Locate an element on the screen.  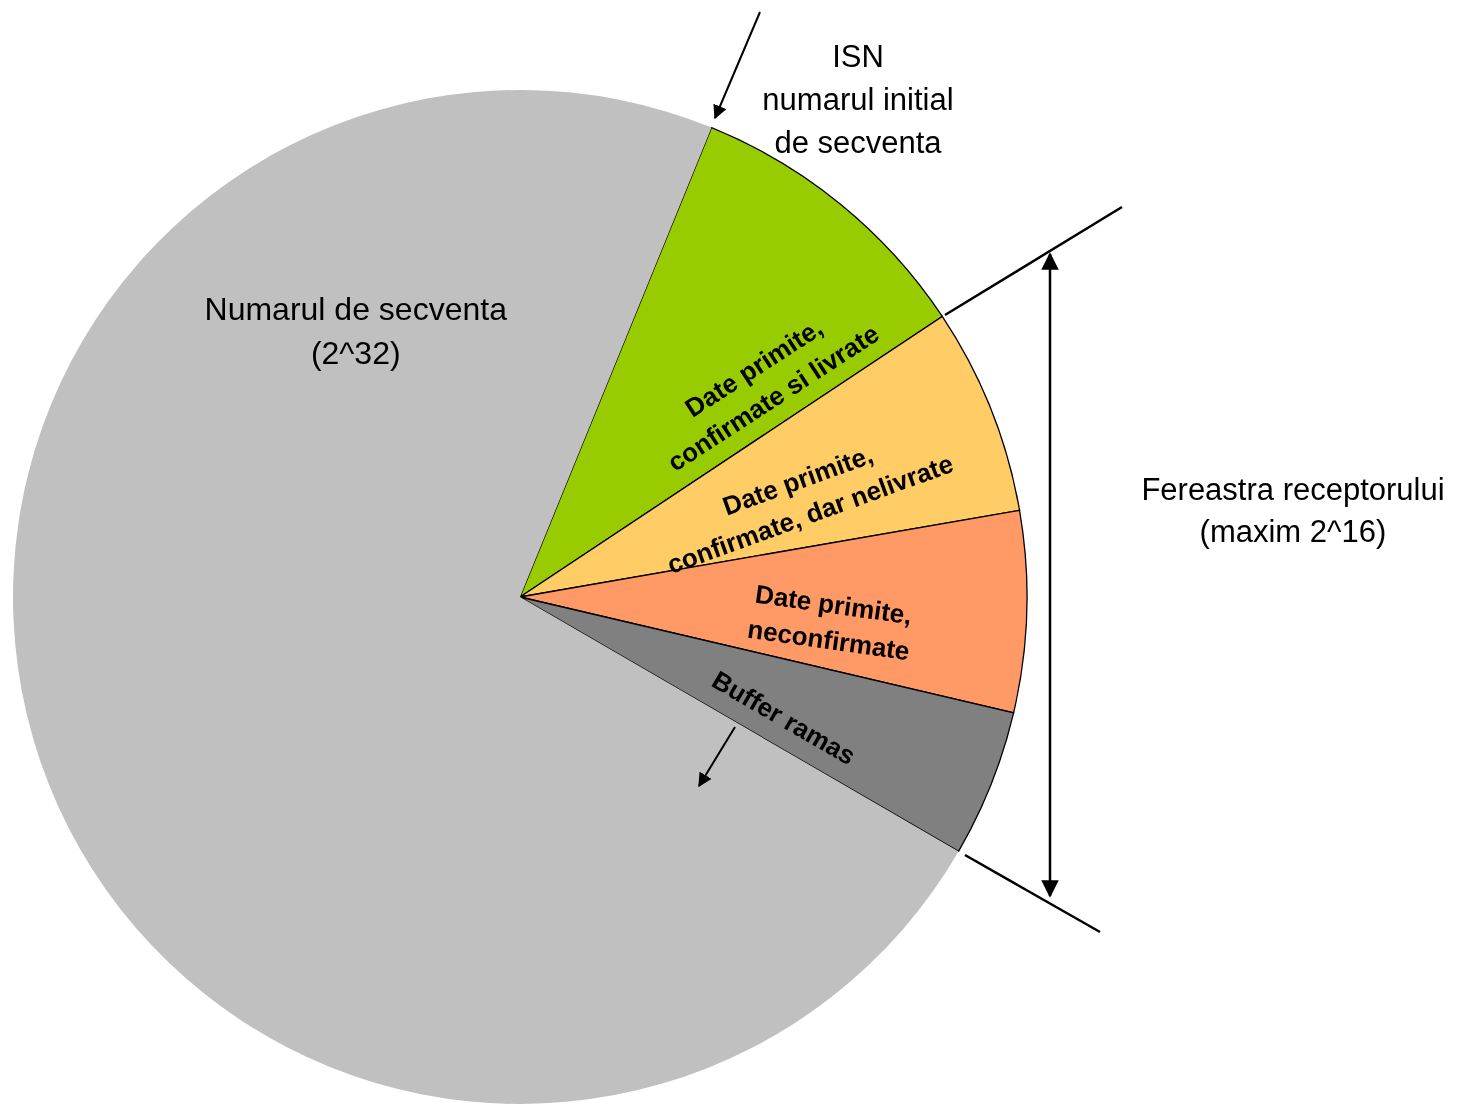
slice-label: Numarul de secventa (2^32) is located at coordinates (356, 331).